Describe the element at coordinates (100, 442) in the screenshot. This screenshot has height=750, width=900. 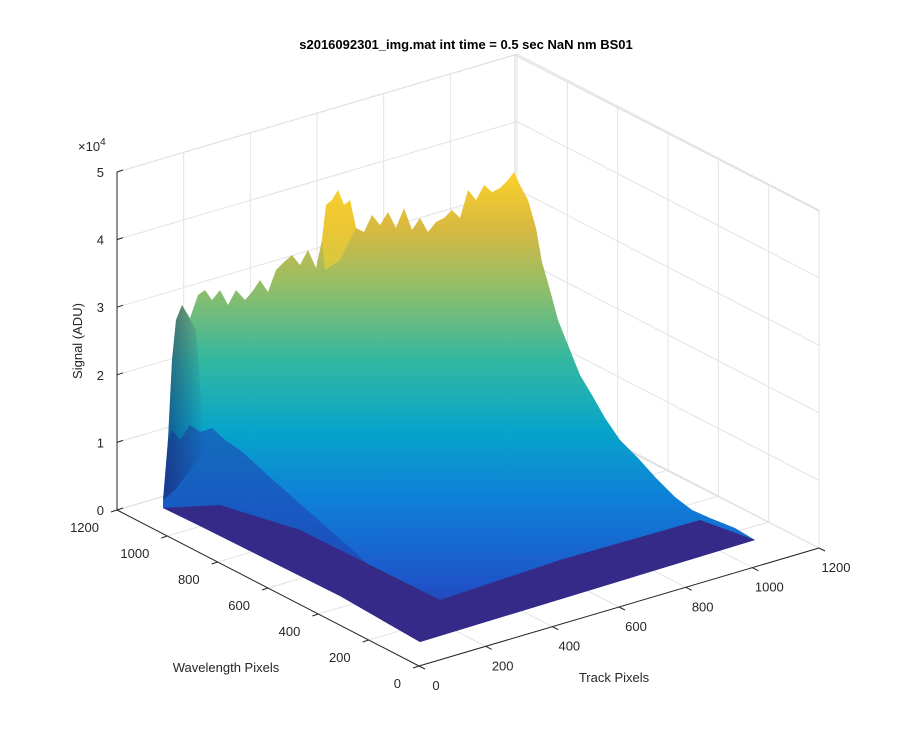
I see `z-tick-label-1: 1` at that location.